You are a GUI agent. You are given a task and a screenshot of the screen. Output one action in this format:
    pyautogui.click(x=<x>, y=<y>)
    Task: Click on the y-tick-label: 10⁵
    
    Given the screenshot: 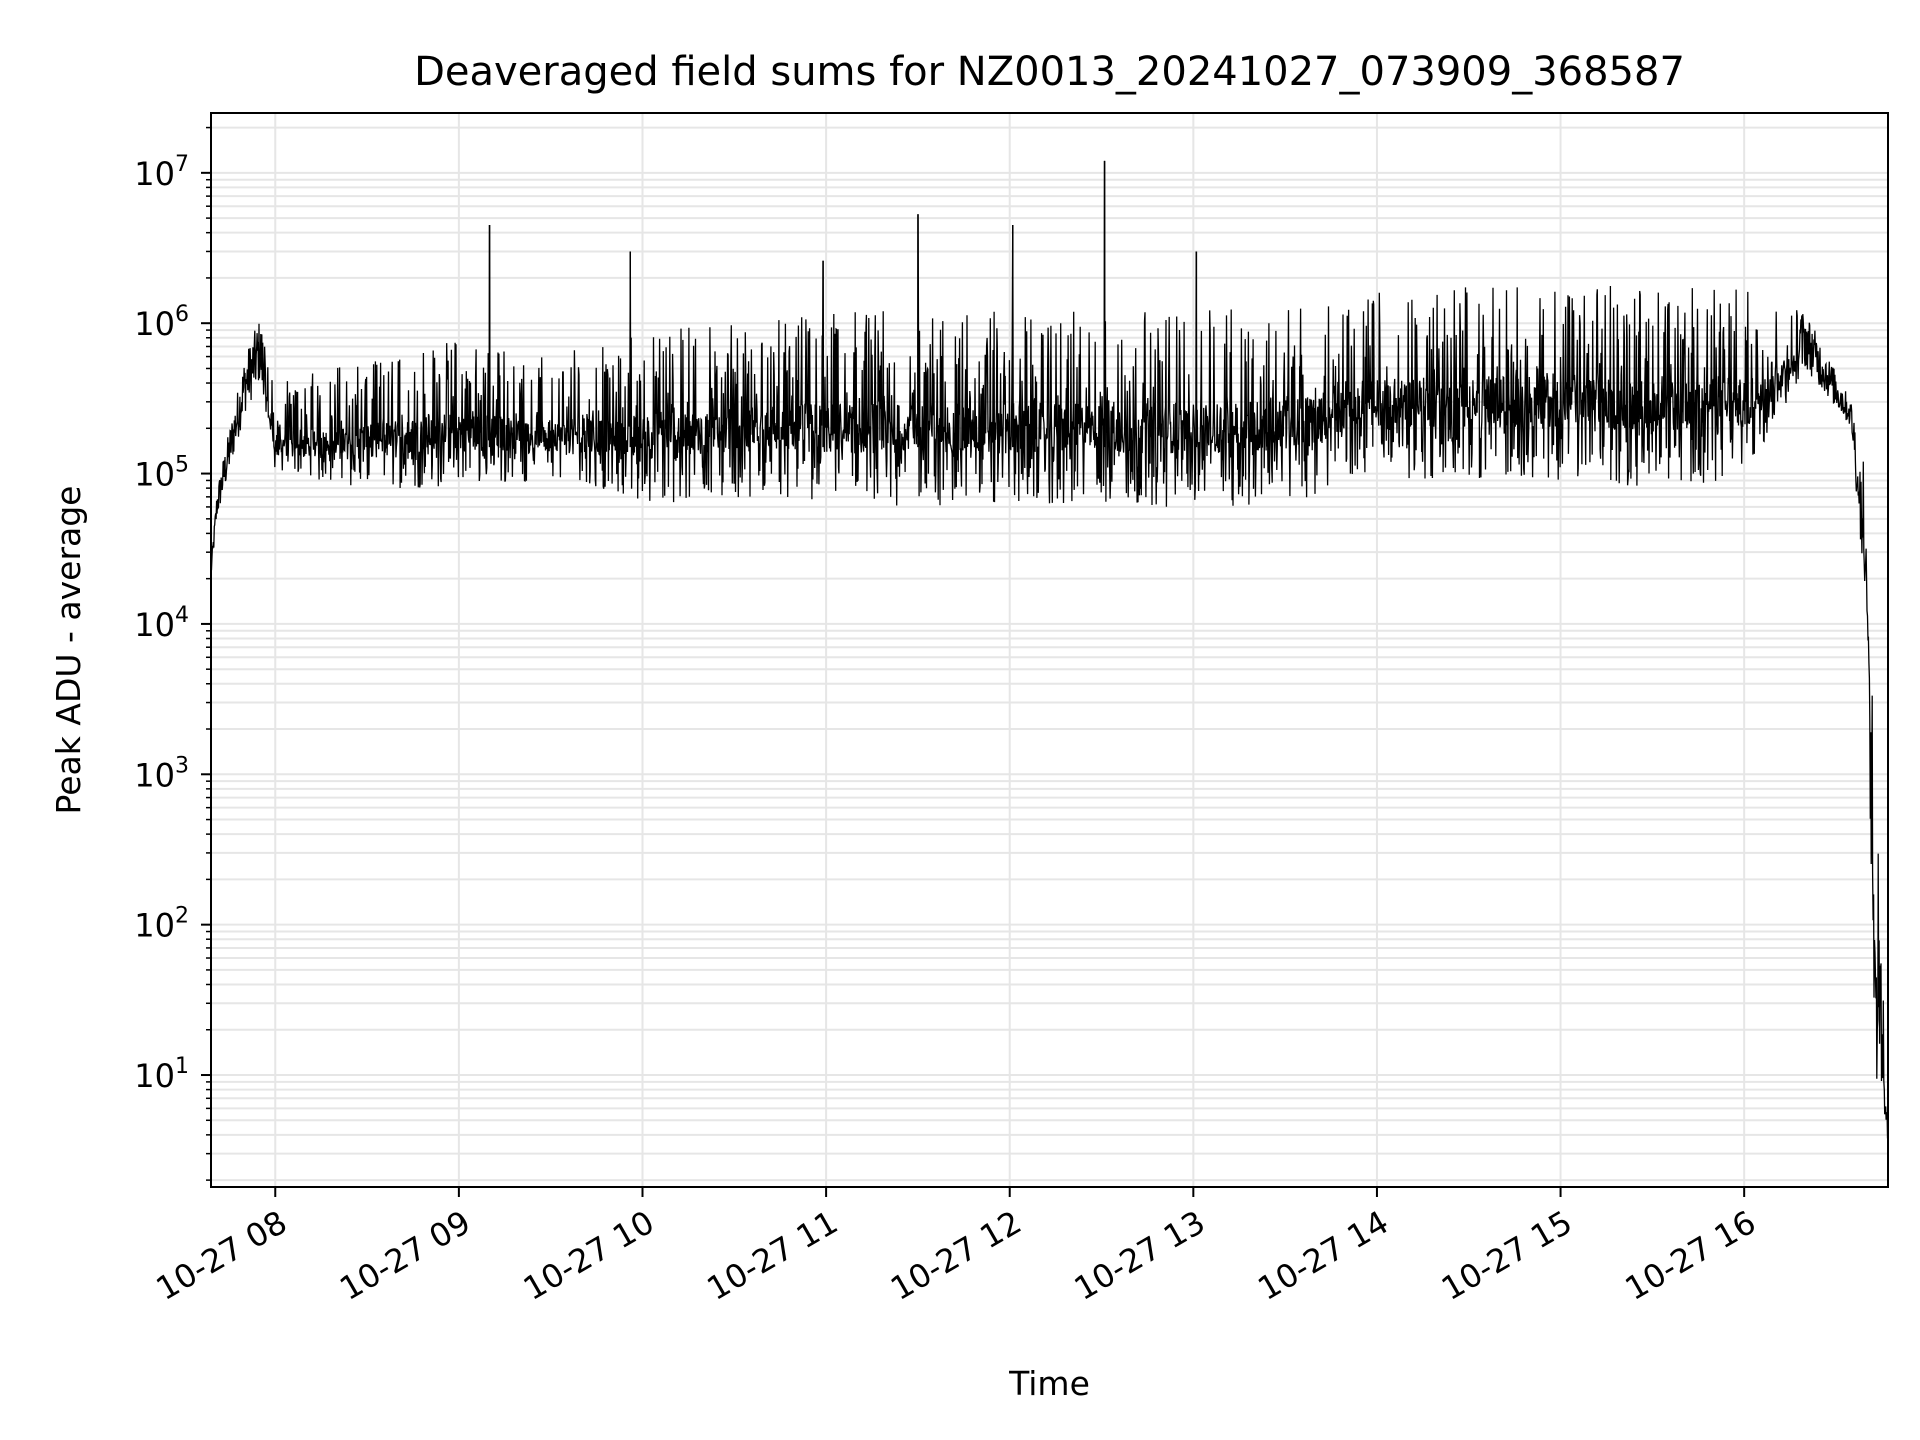 What is the action you would take?
    pyautogui.click(x=161, y=473)
    